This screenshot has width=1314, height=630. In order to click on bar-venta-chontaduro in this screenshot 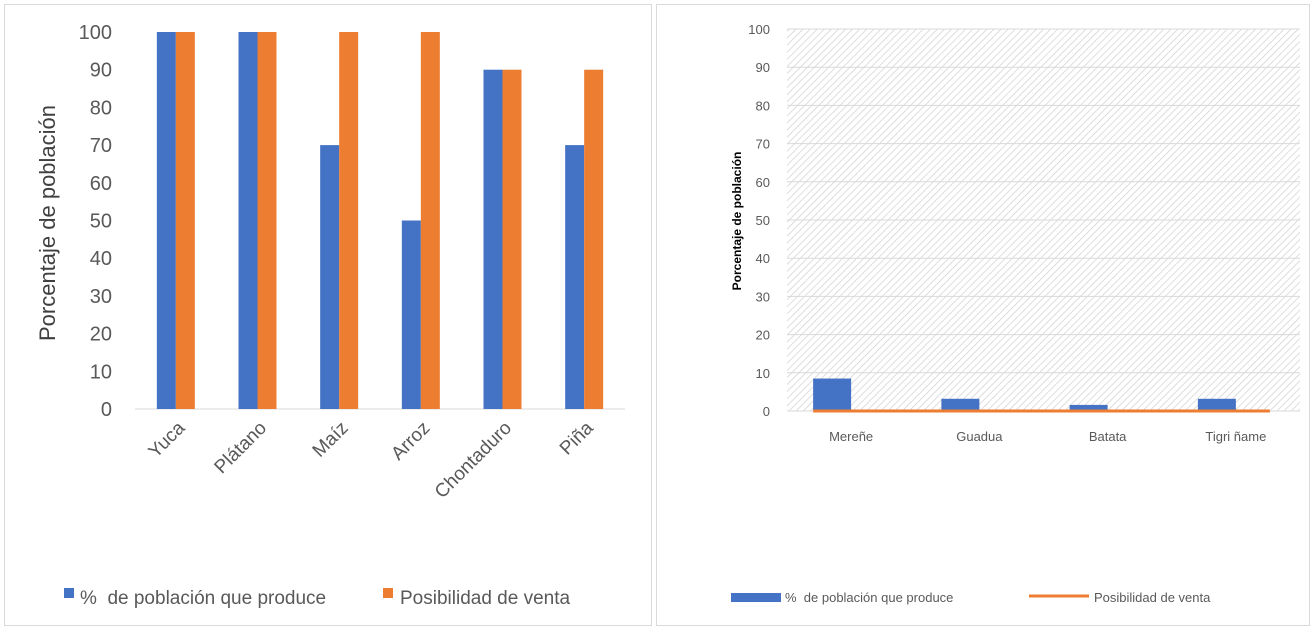, I will do `click(512, 239)`.